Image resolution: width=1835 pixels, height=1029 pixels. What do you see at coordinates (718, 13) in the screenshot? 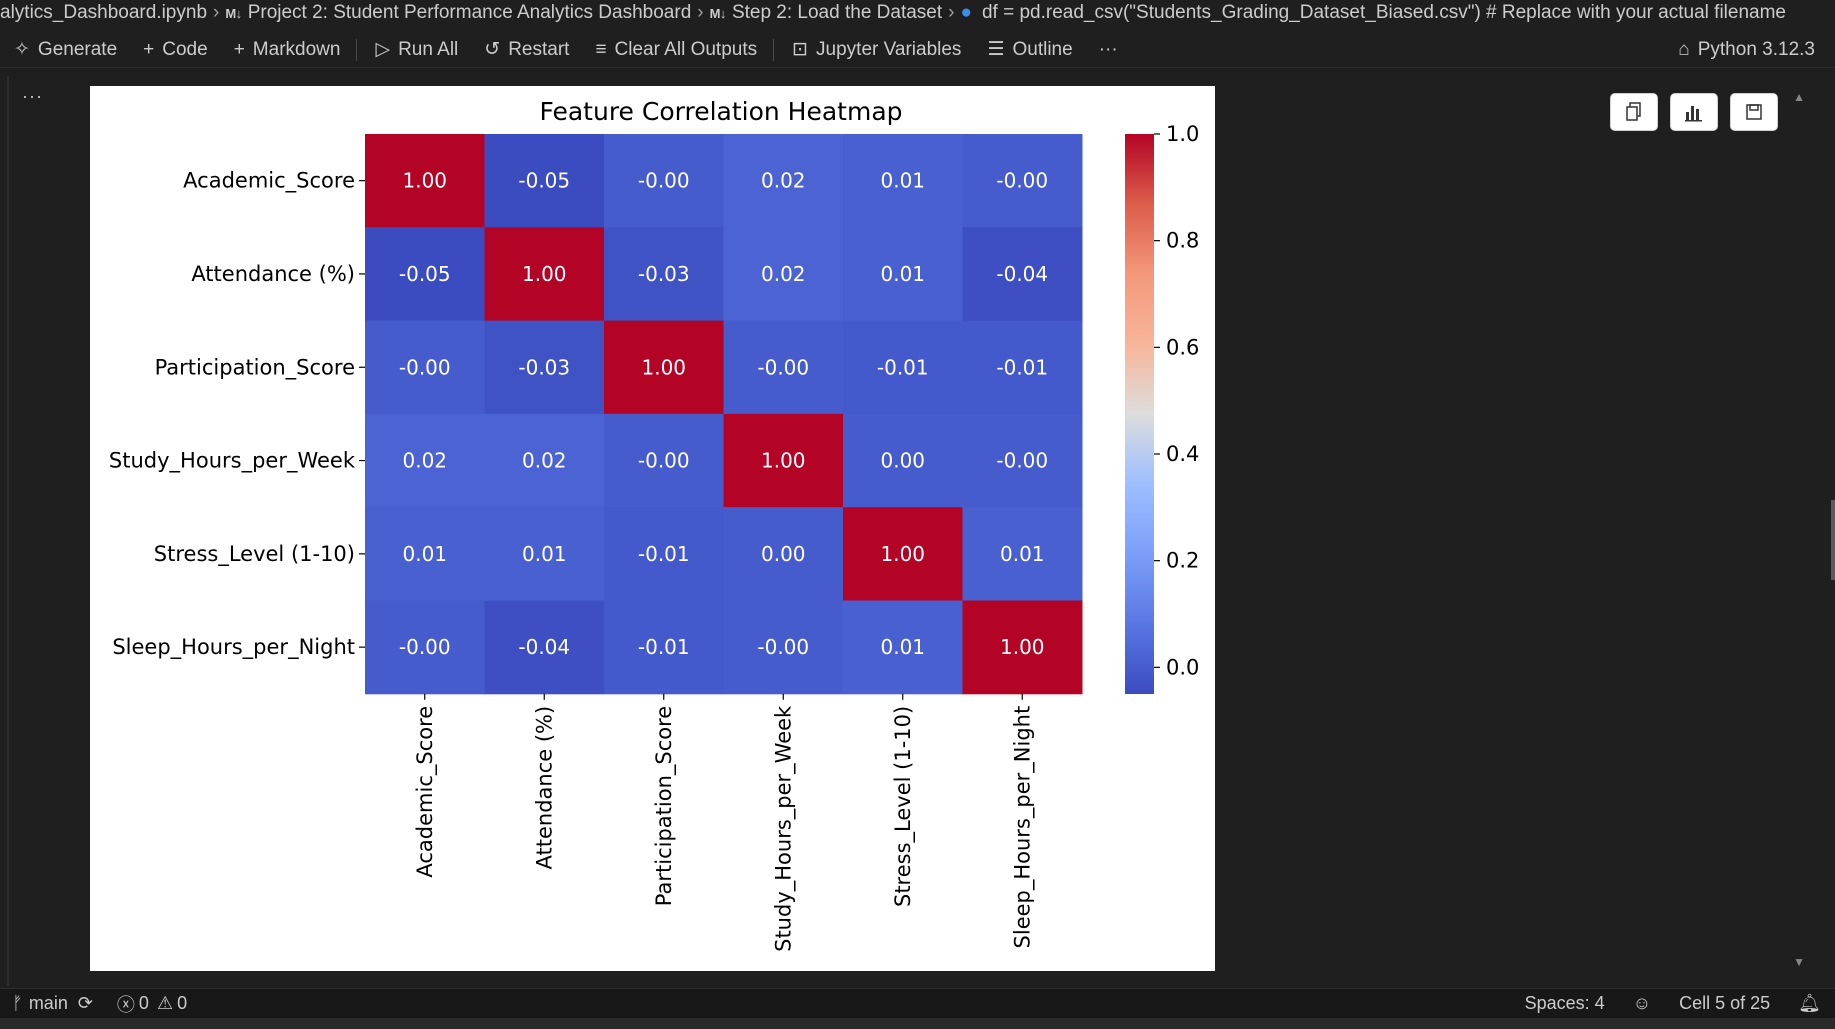
I see `markdown-icon: M↓` at bounding box center [718, 13].